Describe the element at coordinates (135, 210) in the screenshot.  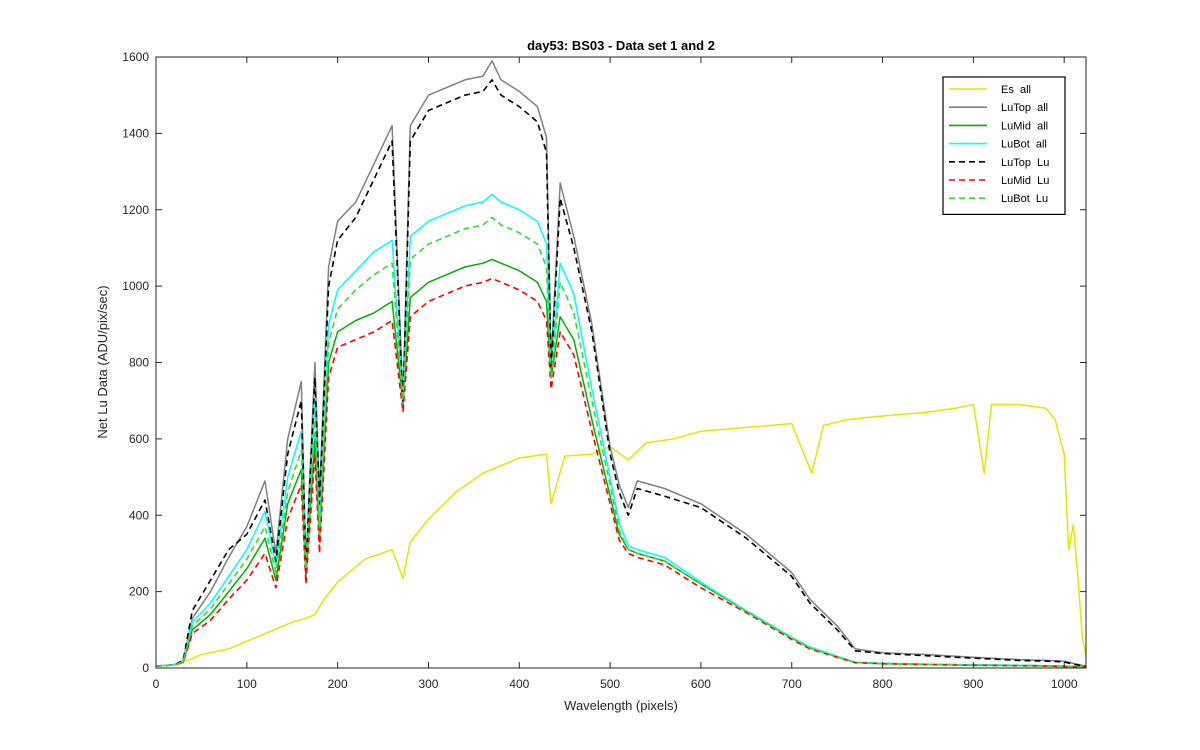
I see `y-tick-label: 1200` at that location.